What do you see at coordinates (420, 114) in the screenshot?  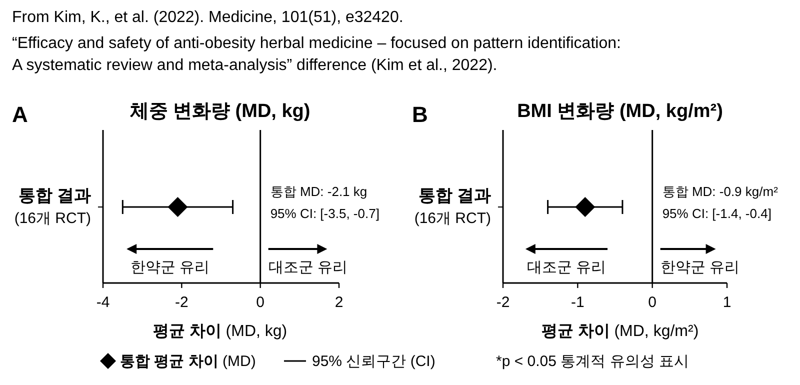 I see `panel-label: B` at bounding box center [420, 114].